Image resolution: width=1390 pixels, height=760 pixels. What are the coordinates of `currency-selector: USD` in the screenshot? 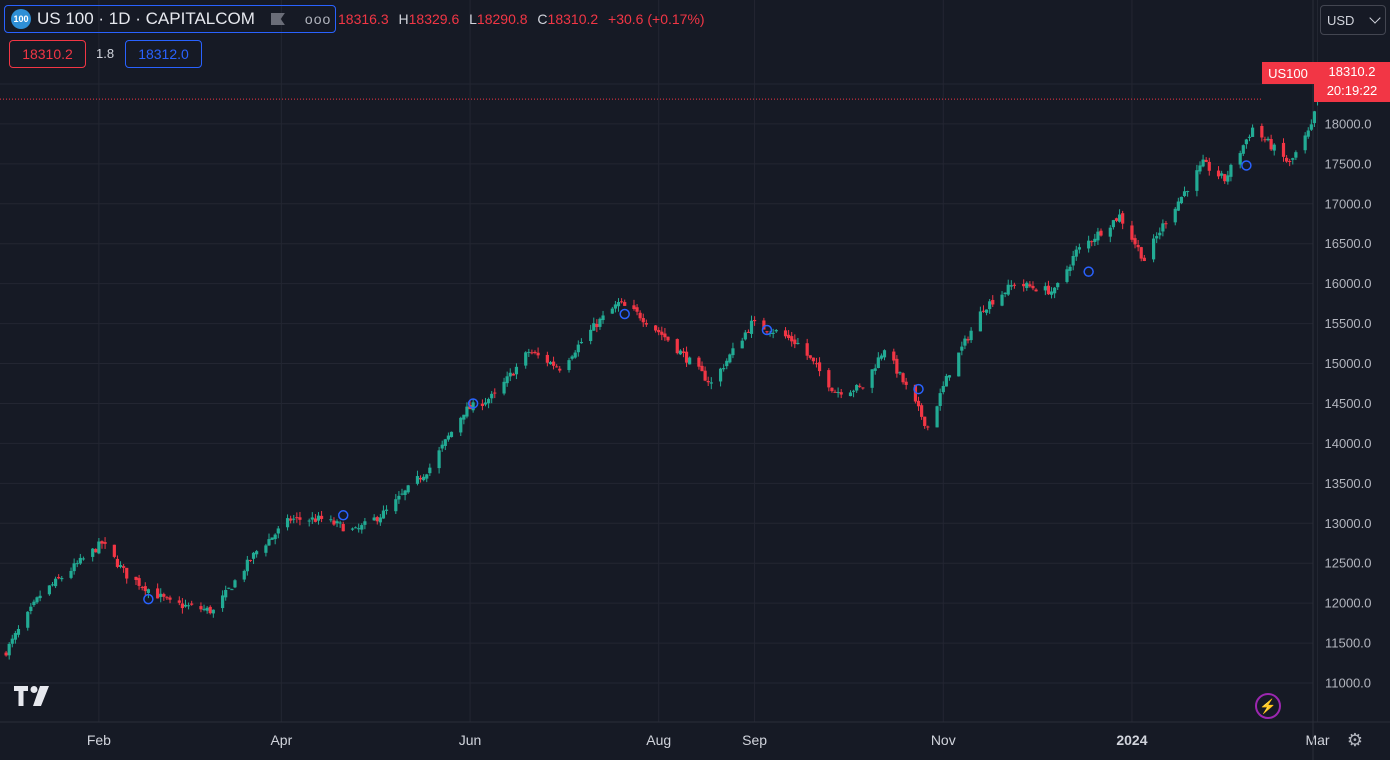 It's located at (1353, 20).